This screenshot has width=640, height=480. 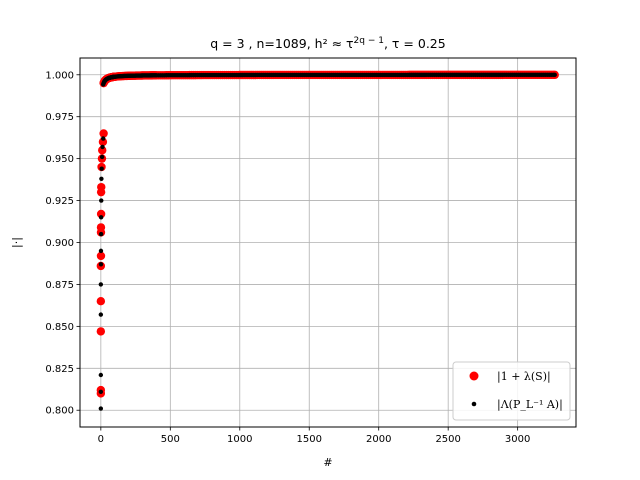 What do you see at coordinates (59, 327) in the screenshot?
I see `y-tick-label: 0.850` at bounding box center [59, 327].